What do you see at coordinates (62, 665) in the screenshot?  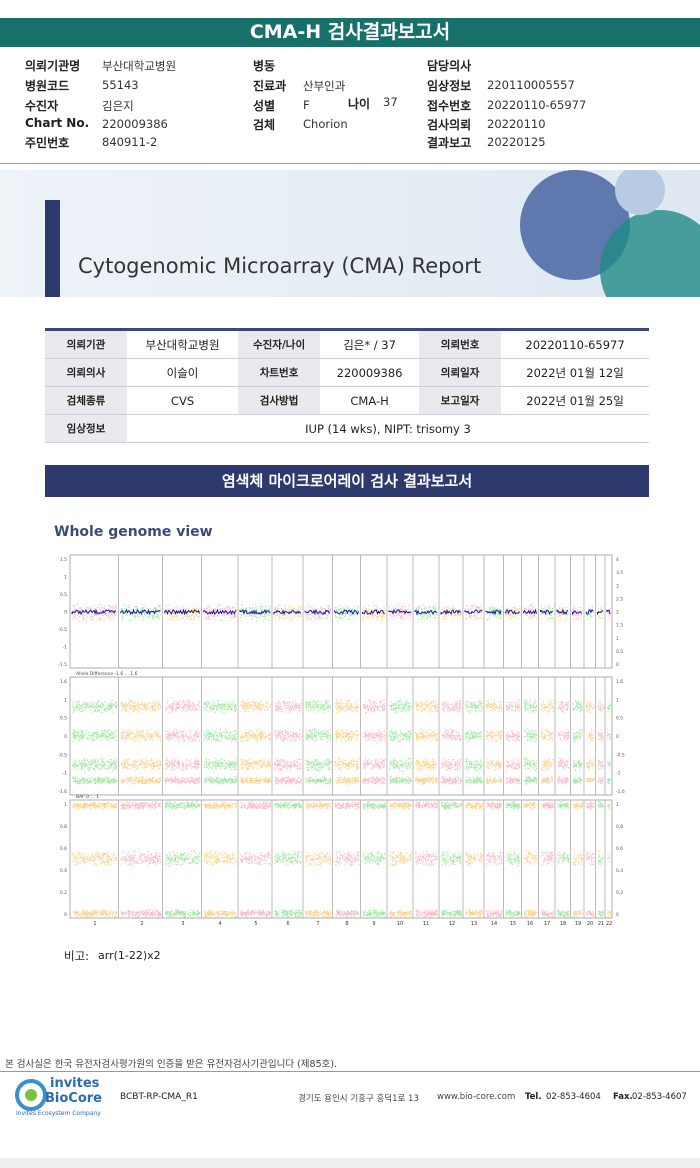 I see `y-tick-label: -1.5` at bounding box center [62, 665].